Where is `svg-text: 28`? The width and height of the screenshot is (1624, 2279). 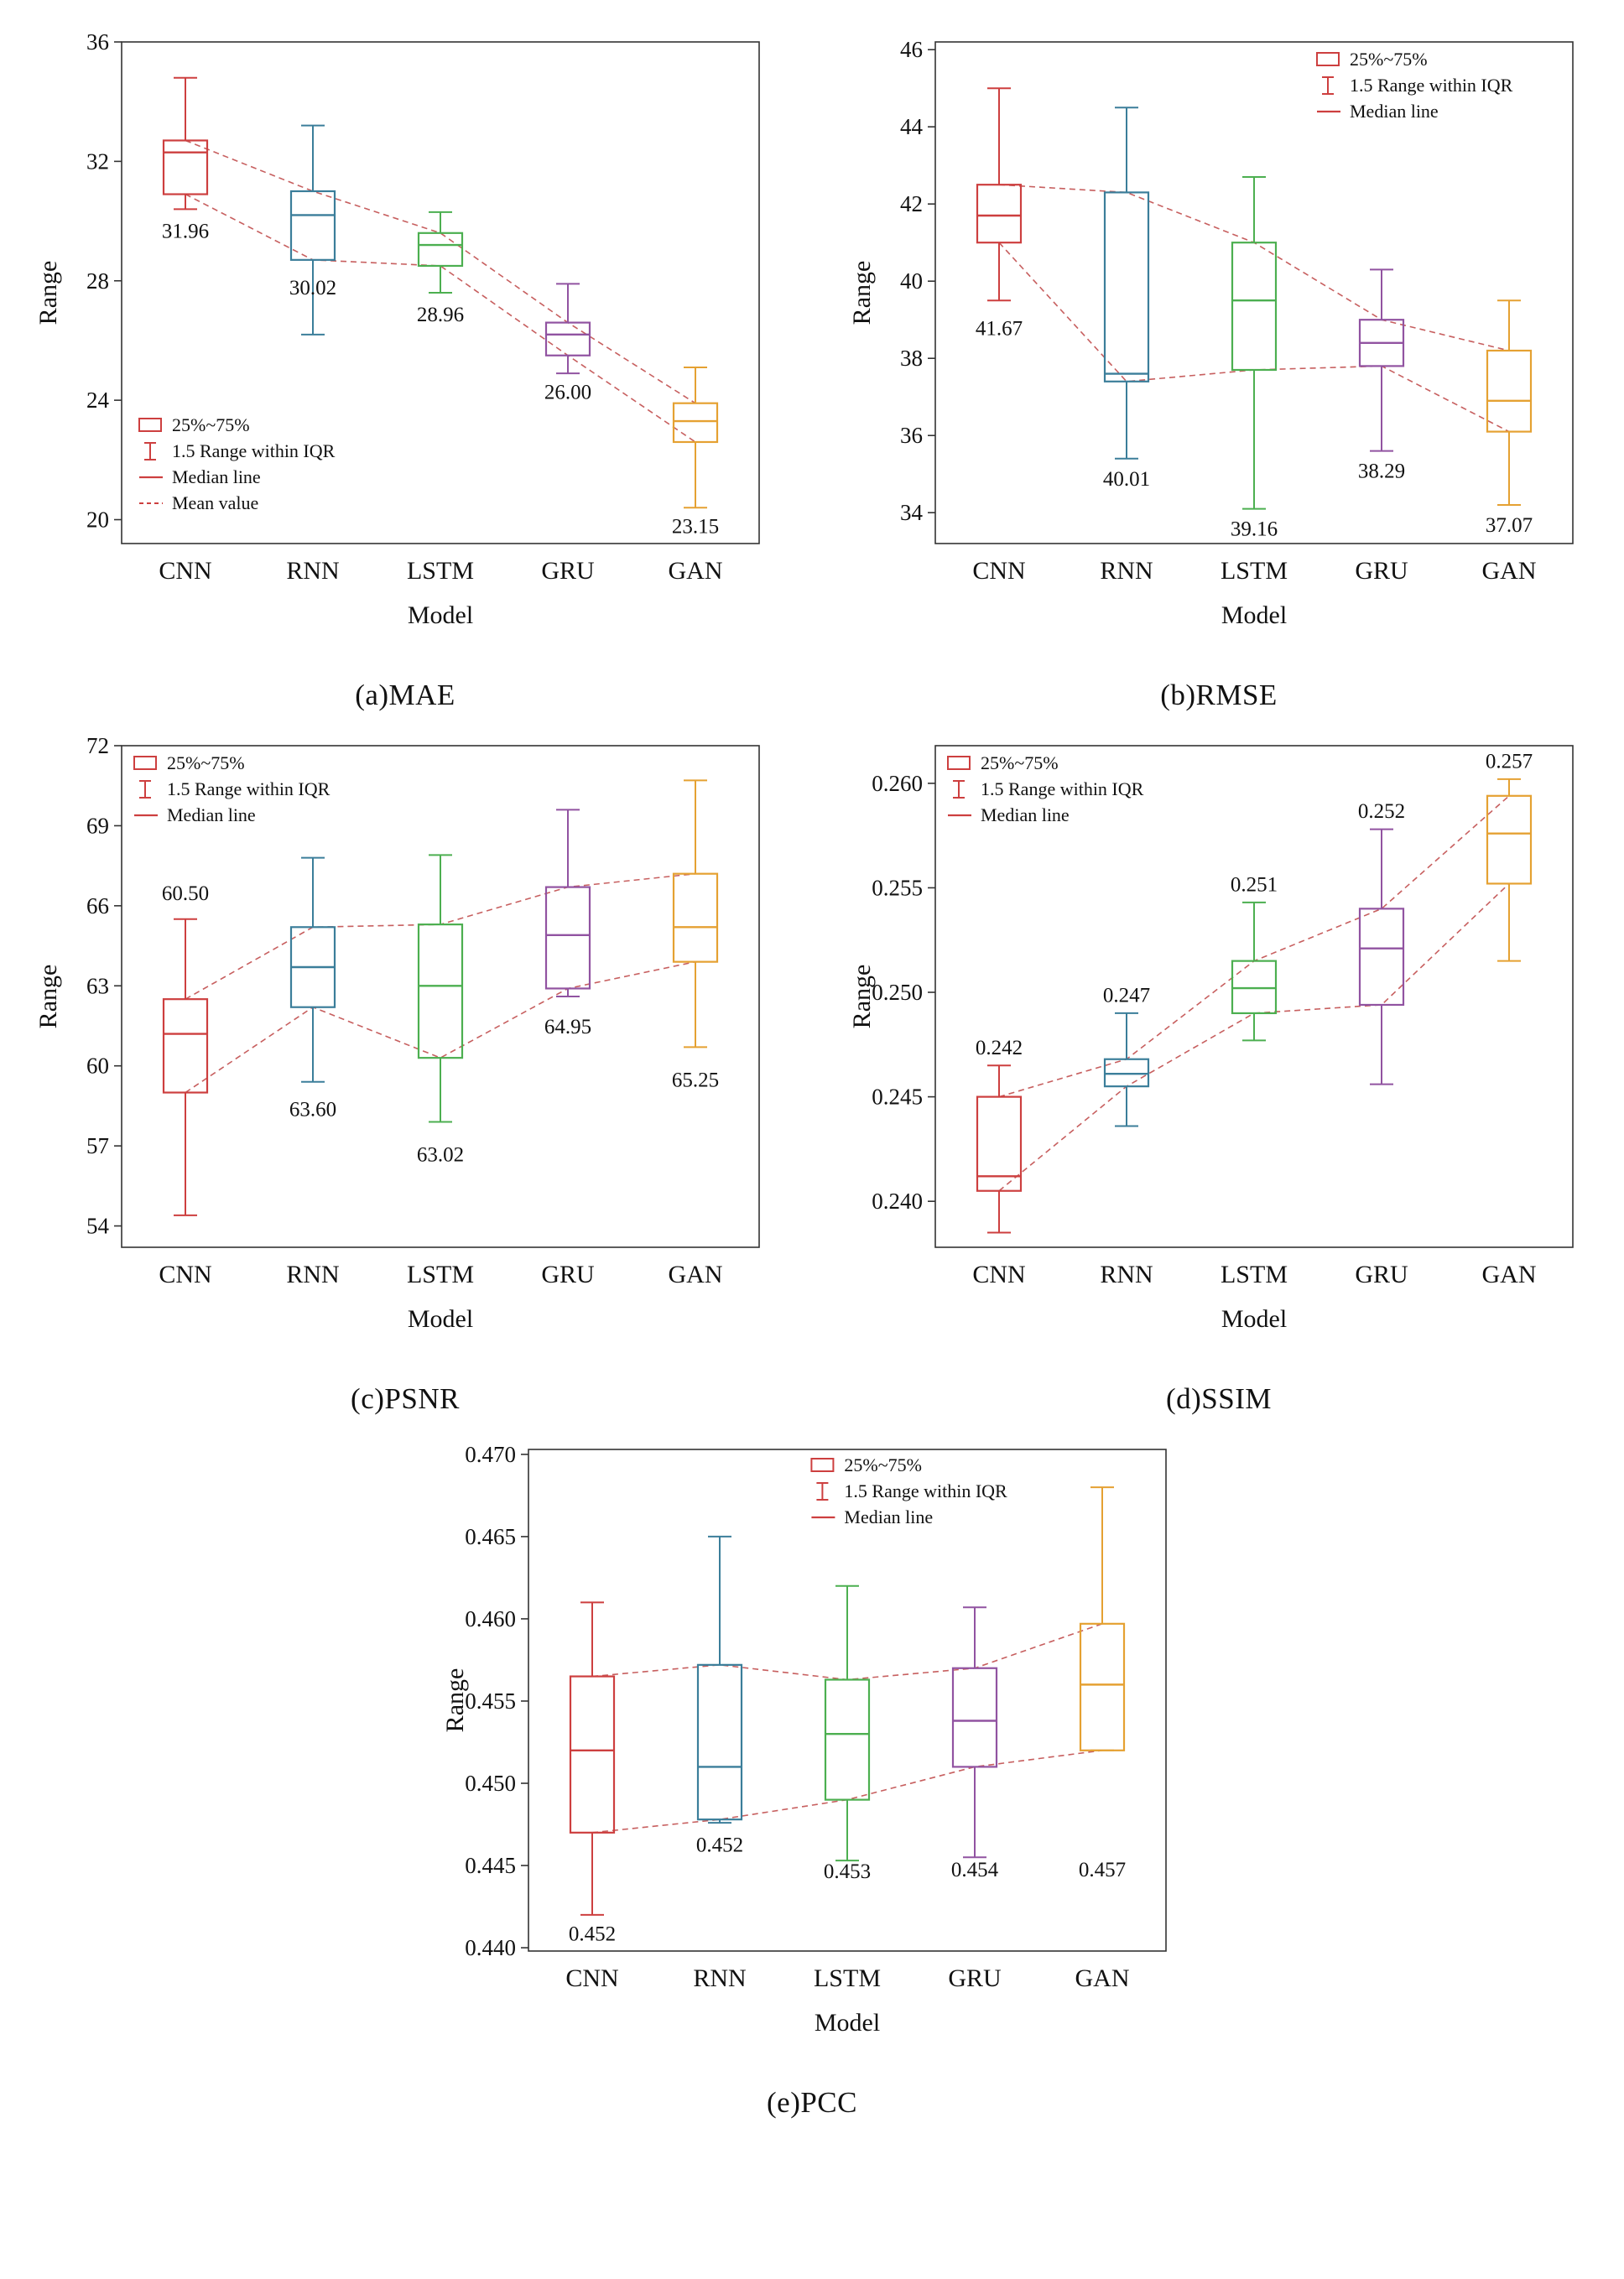 svg-text: 28 is located at coordinates (98, 281).